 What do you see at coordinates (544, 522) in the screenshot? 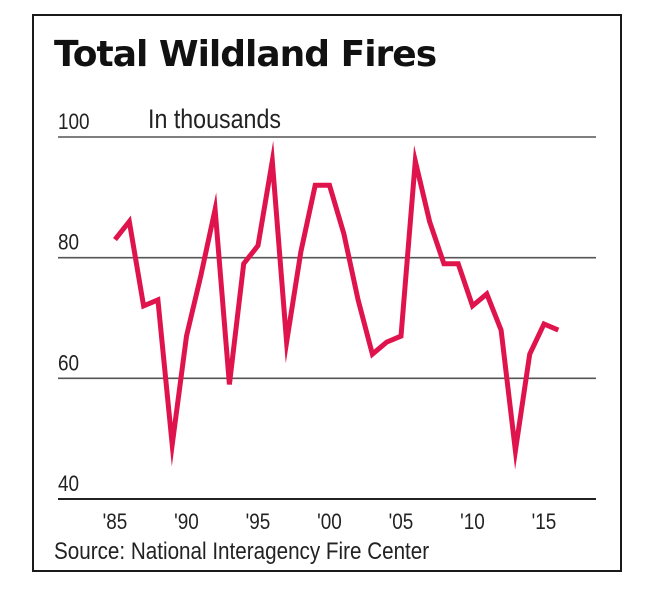
I see `x-tick-label: '15` at bounding box center [544, 522].